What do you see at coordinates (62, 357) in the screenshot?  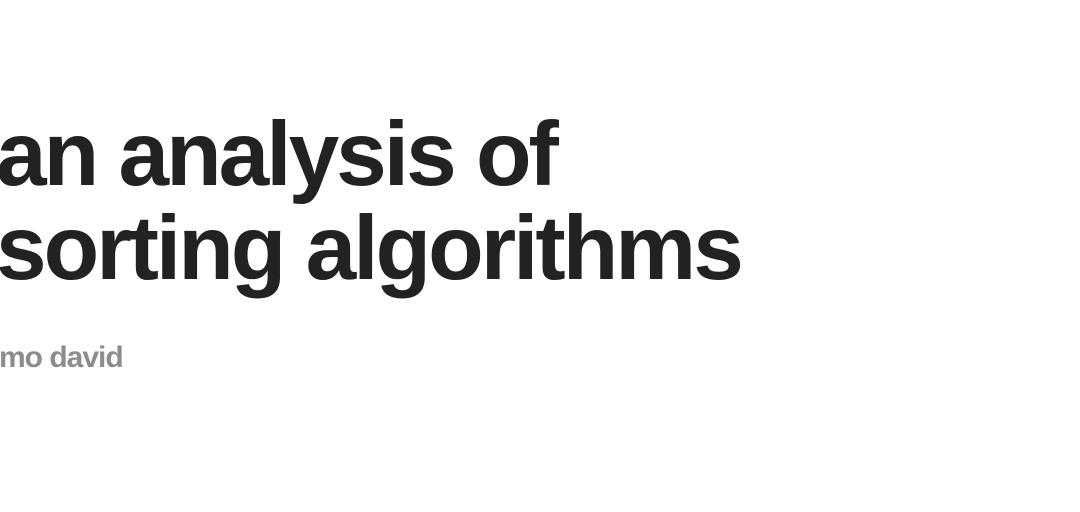 I see `author-name: mo david` at bounding box center [62, 357].